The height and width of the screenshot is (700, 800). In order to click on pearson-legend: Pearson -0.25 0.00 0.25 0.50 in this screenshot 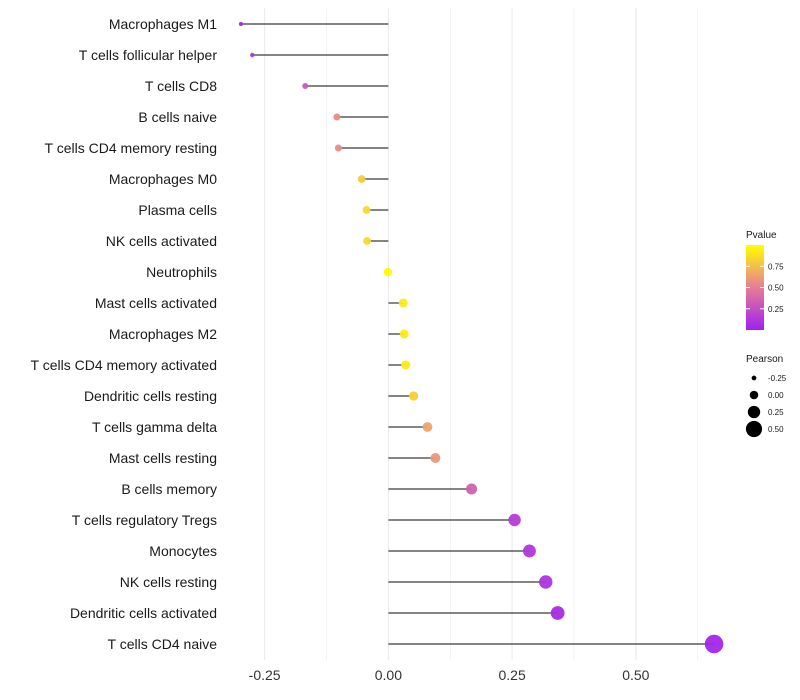, I will do `click(766, 396)`.